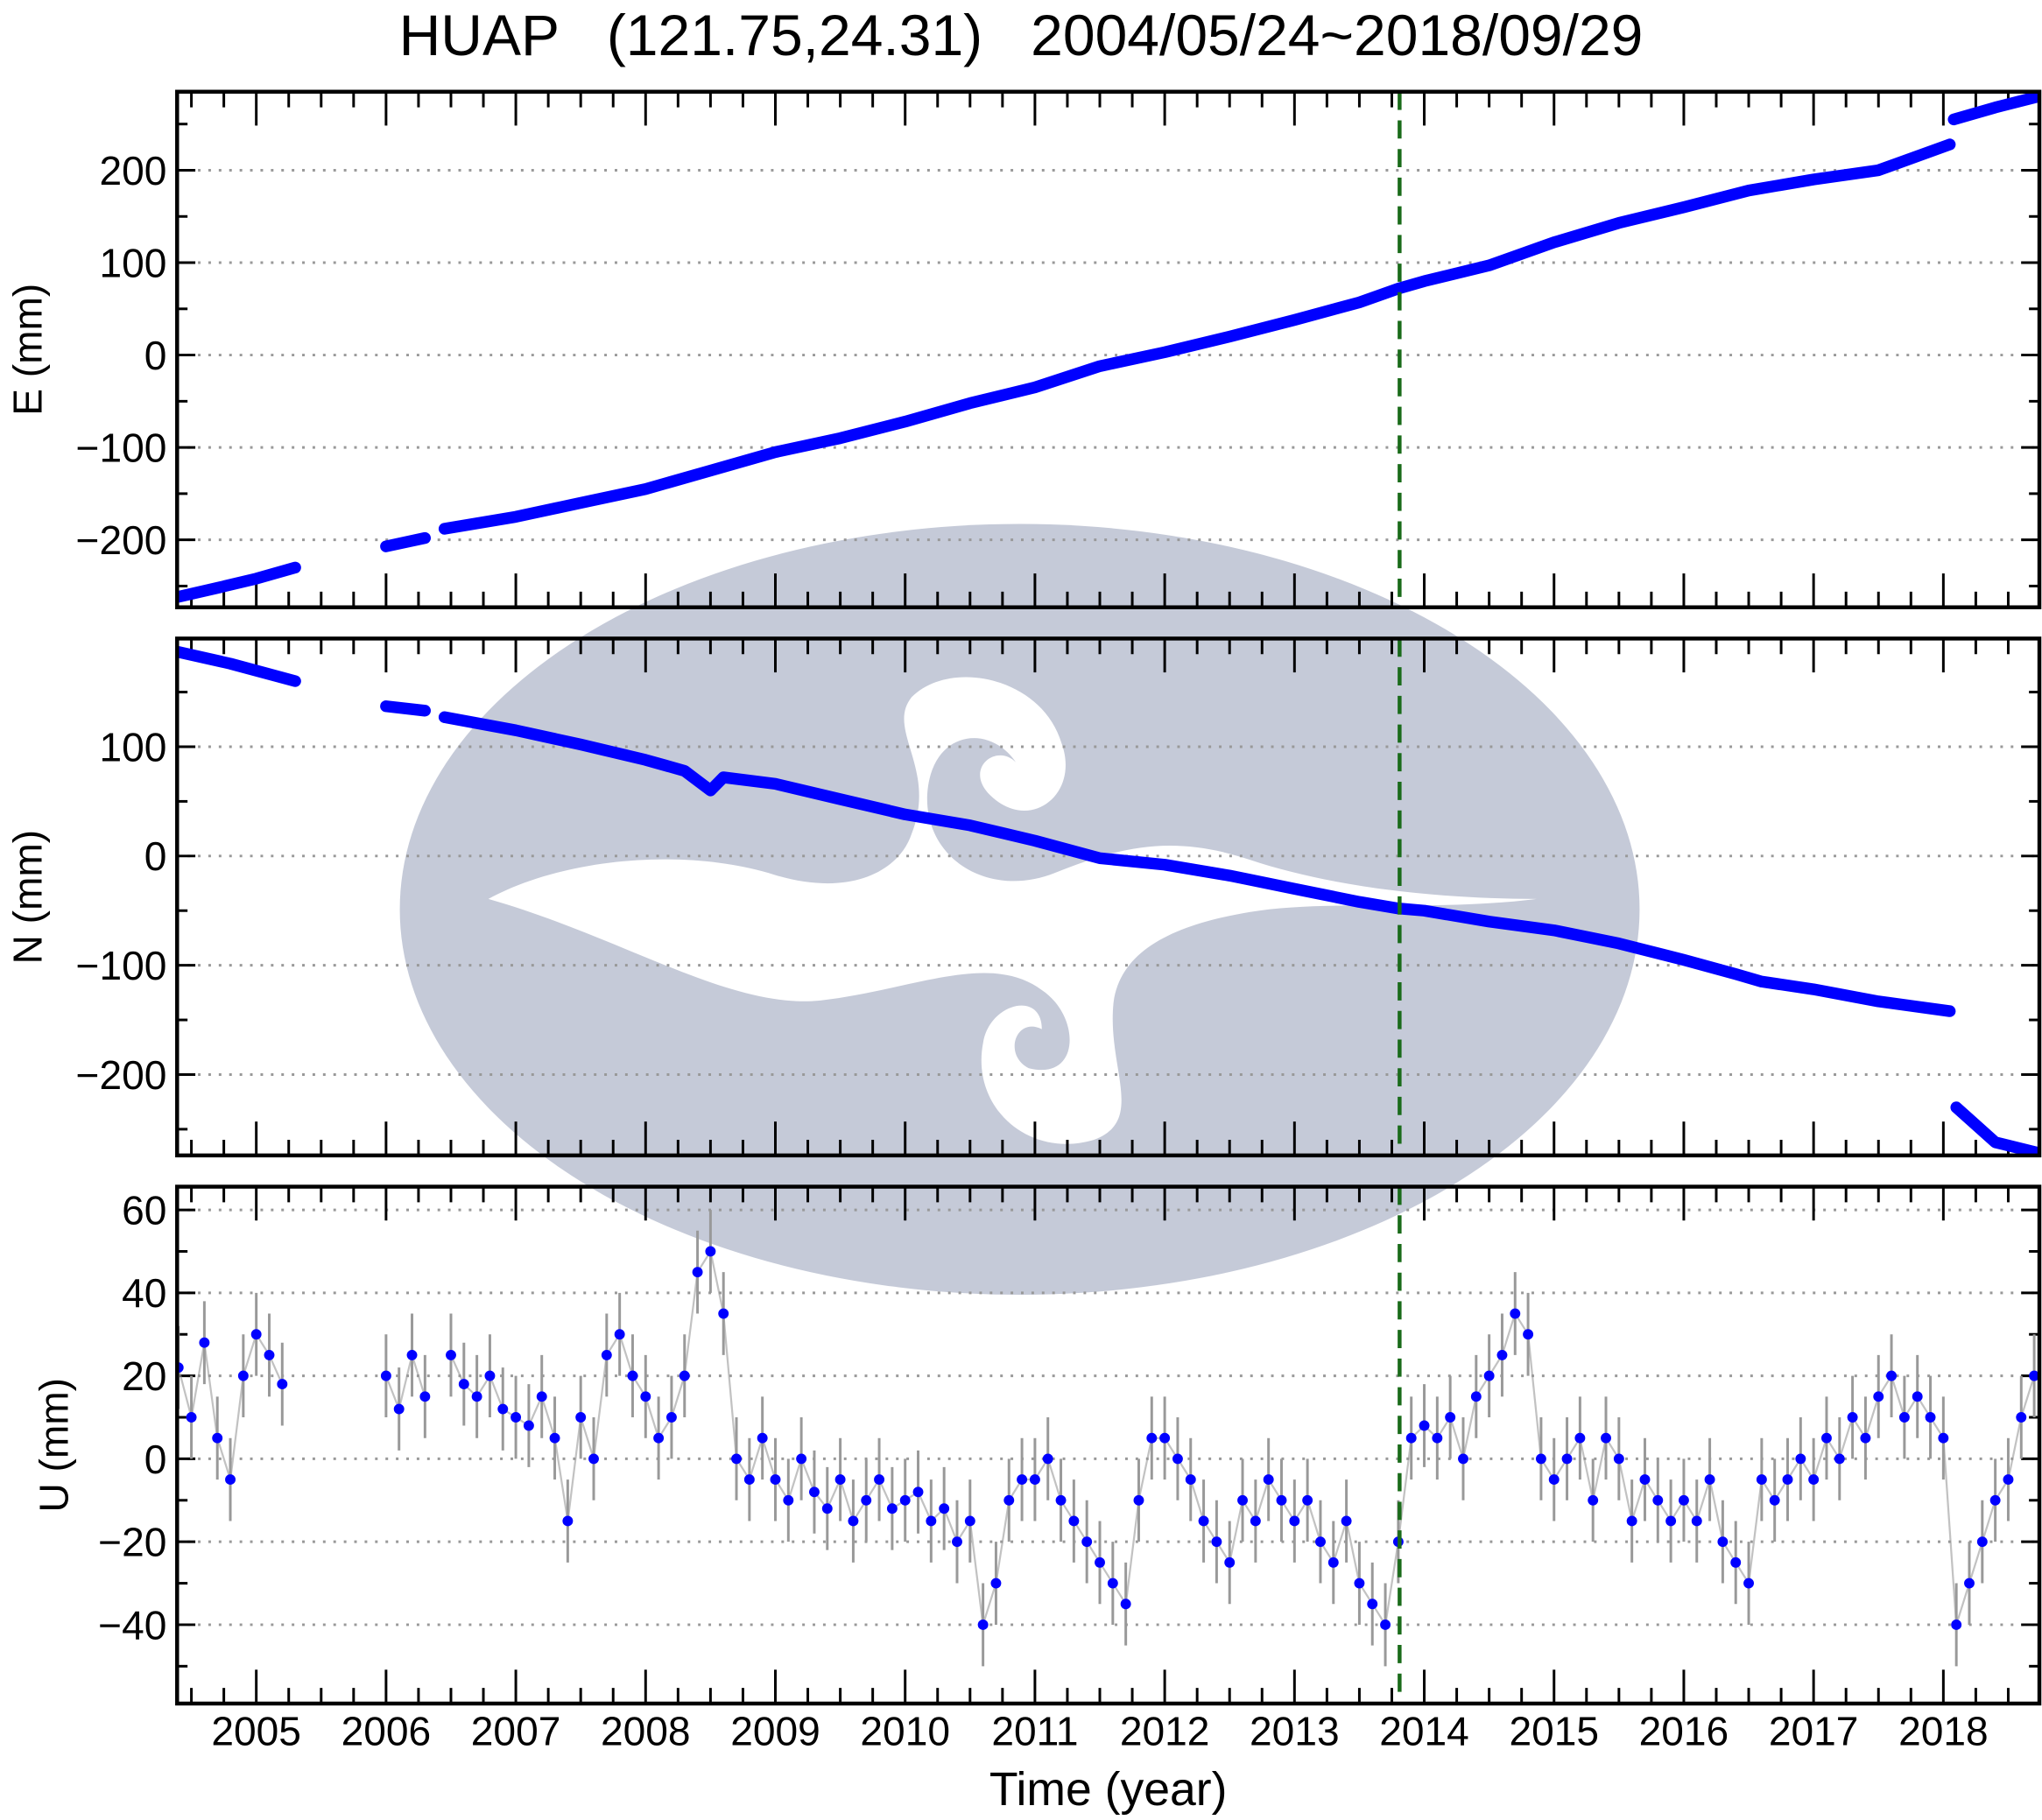 The image size is (2042, 1820). What do you see at coordinates (1165, 1731) in the screenshot?
I see `x-tick-label: 2012` at bounding box center [1165, 1731].